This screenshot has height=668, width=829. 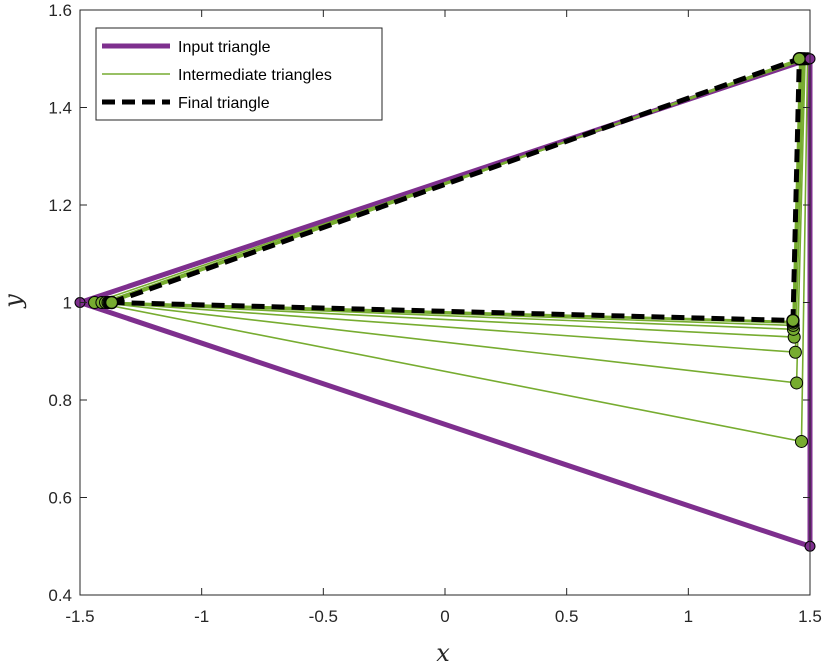 What do you see at coordinates (688, 616) in the screenshot?
I see `x-tick-label: 1` at bounding box center [688, 616].